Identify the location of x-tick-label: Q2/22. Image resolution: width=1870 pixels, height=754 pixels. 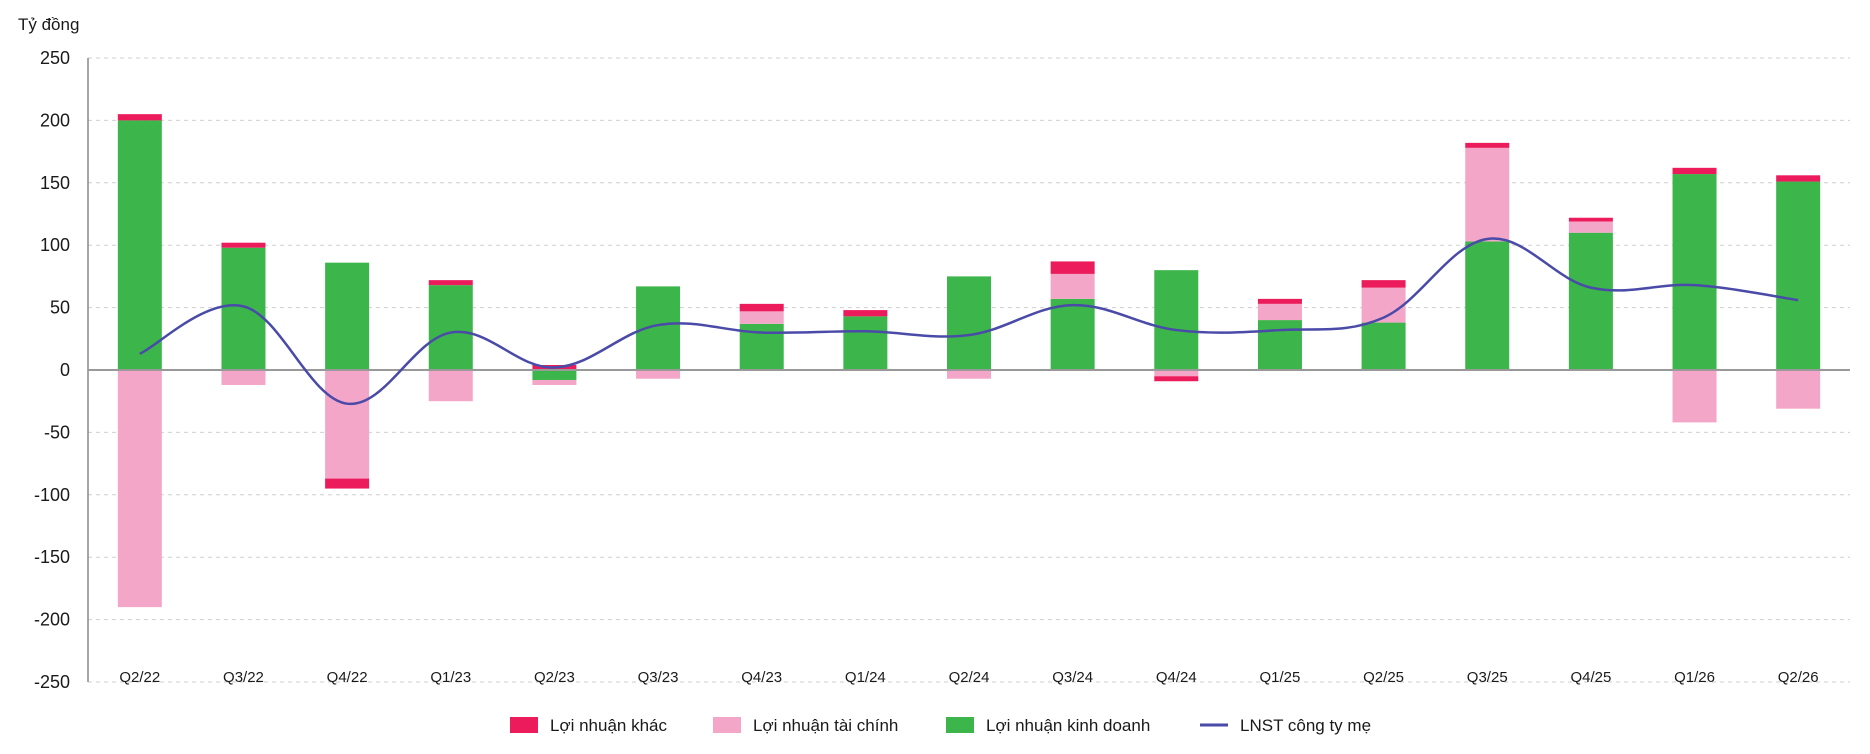
(139, 677).